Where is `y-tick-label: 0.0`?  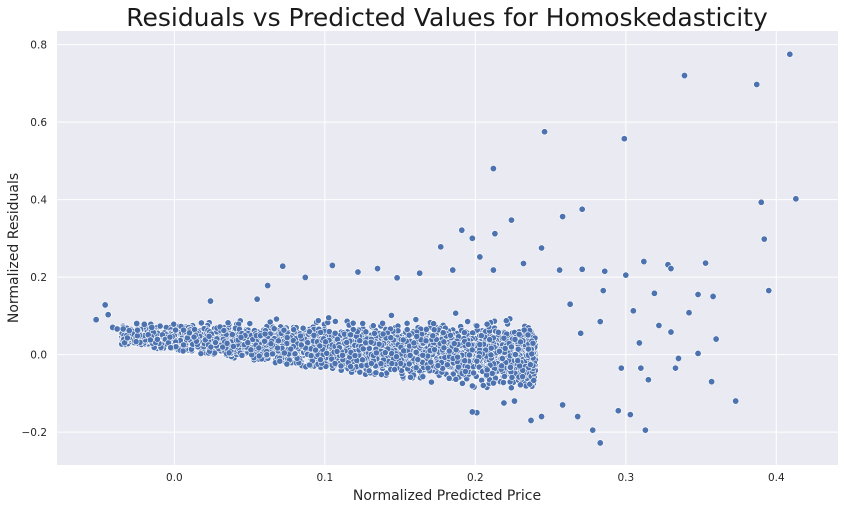
y-tick-label: 0.0 is located at coordinates (38, 356).